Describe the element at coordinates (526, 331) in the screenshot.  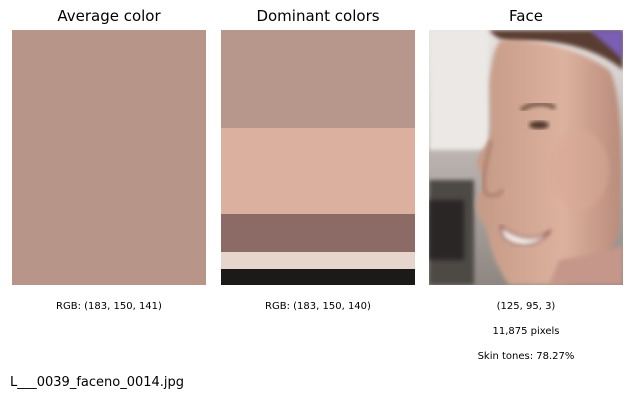
I see `face-pixel-count: 11,875 pixels` at that location.